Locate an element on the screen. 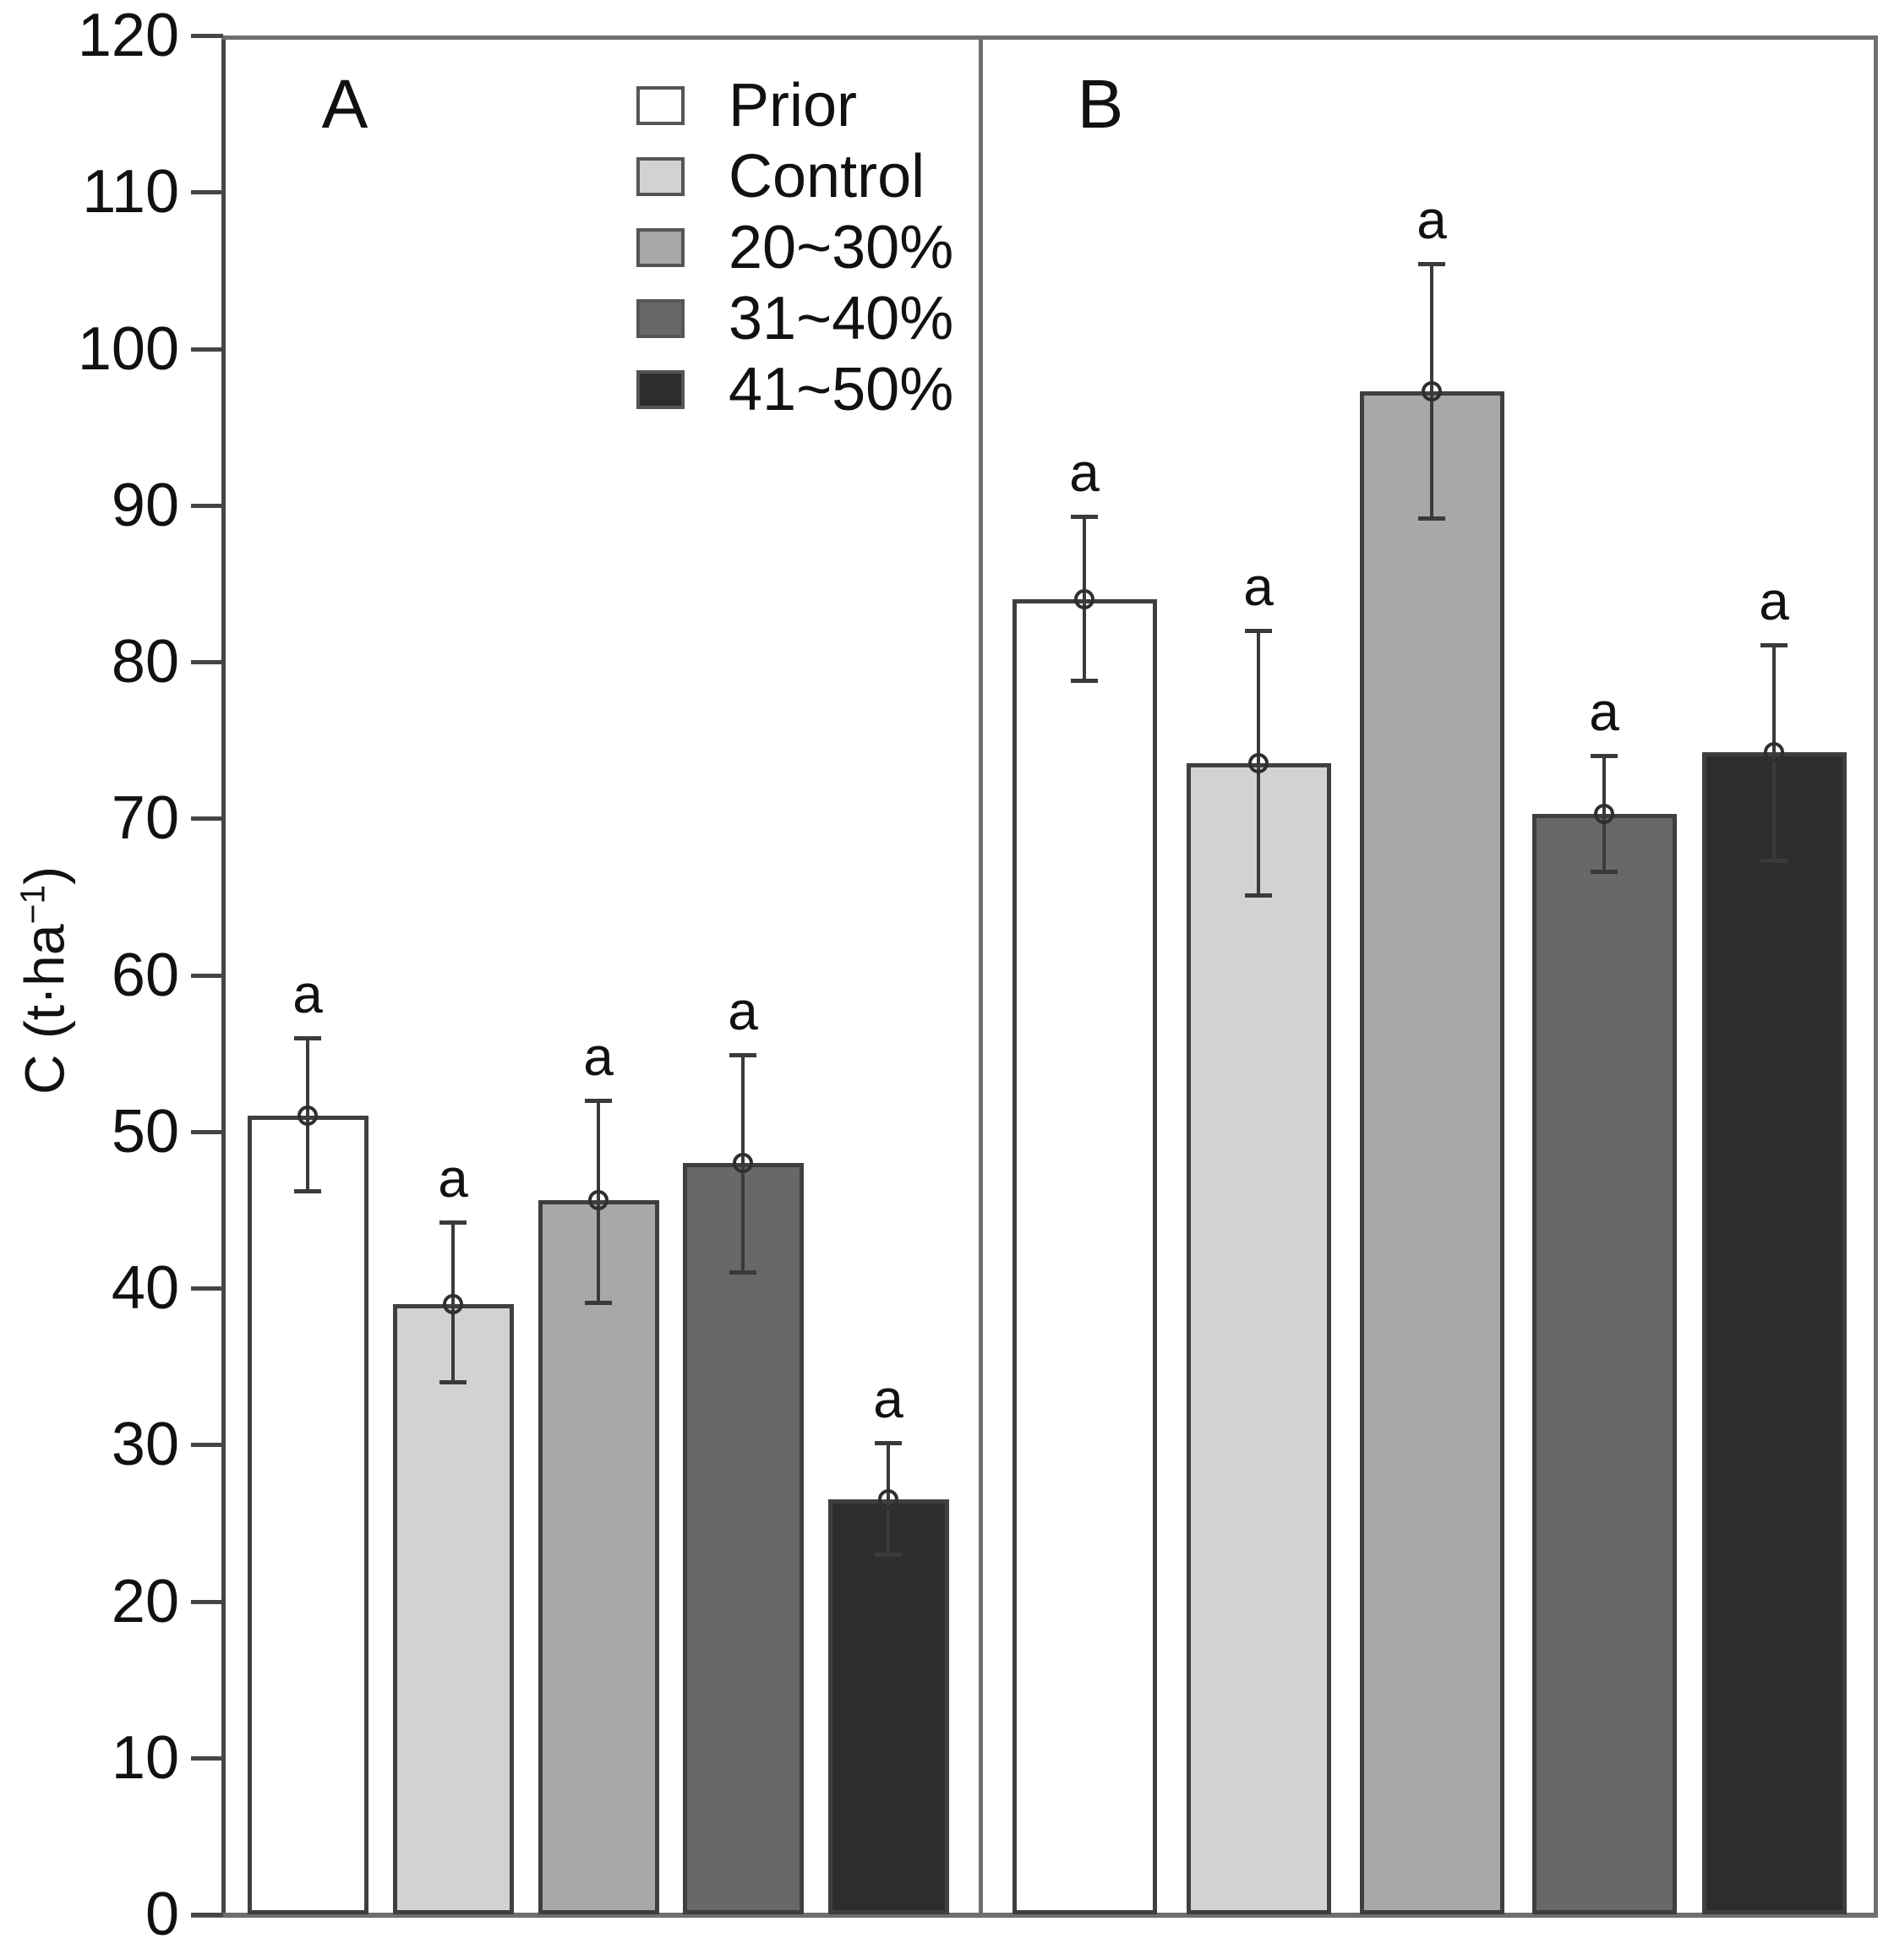 Image resolution: width=1894 pixels, height=1960 pixels. legend-item-20-30-: 20~30% is located at coordinates (476, 247).